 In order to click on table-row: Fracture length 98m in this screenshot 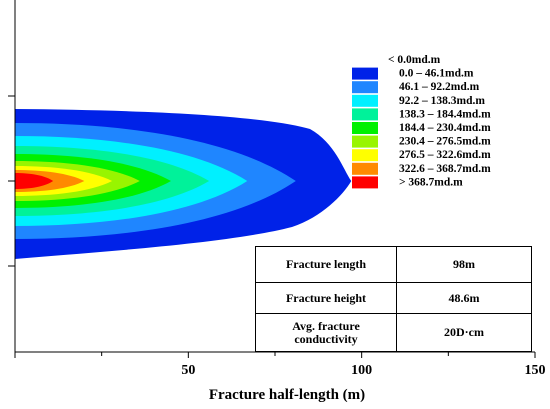, I will do `click(393, 264)`.